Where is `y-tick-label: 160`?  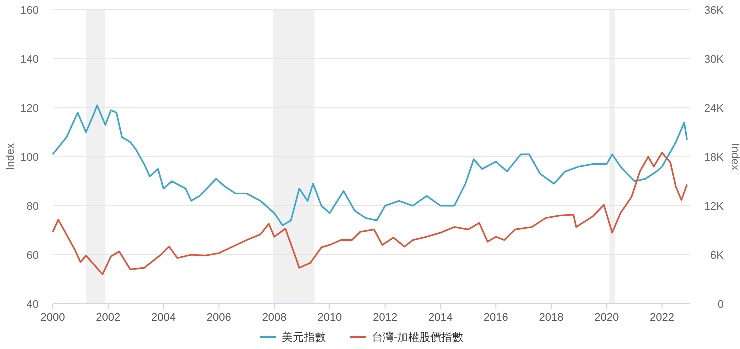 y-tick-label: 160 is located at coordinates (29, 11).